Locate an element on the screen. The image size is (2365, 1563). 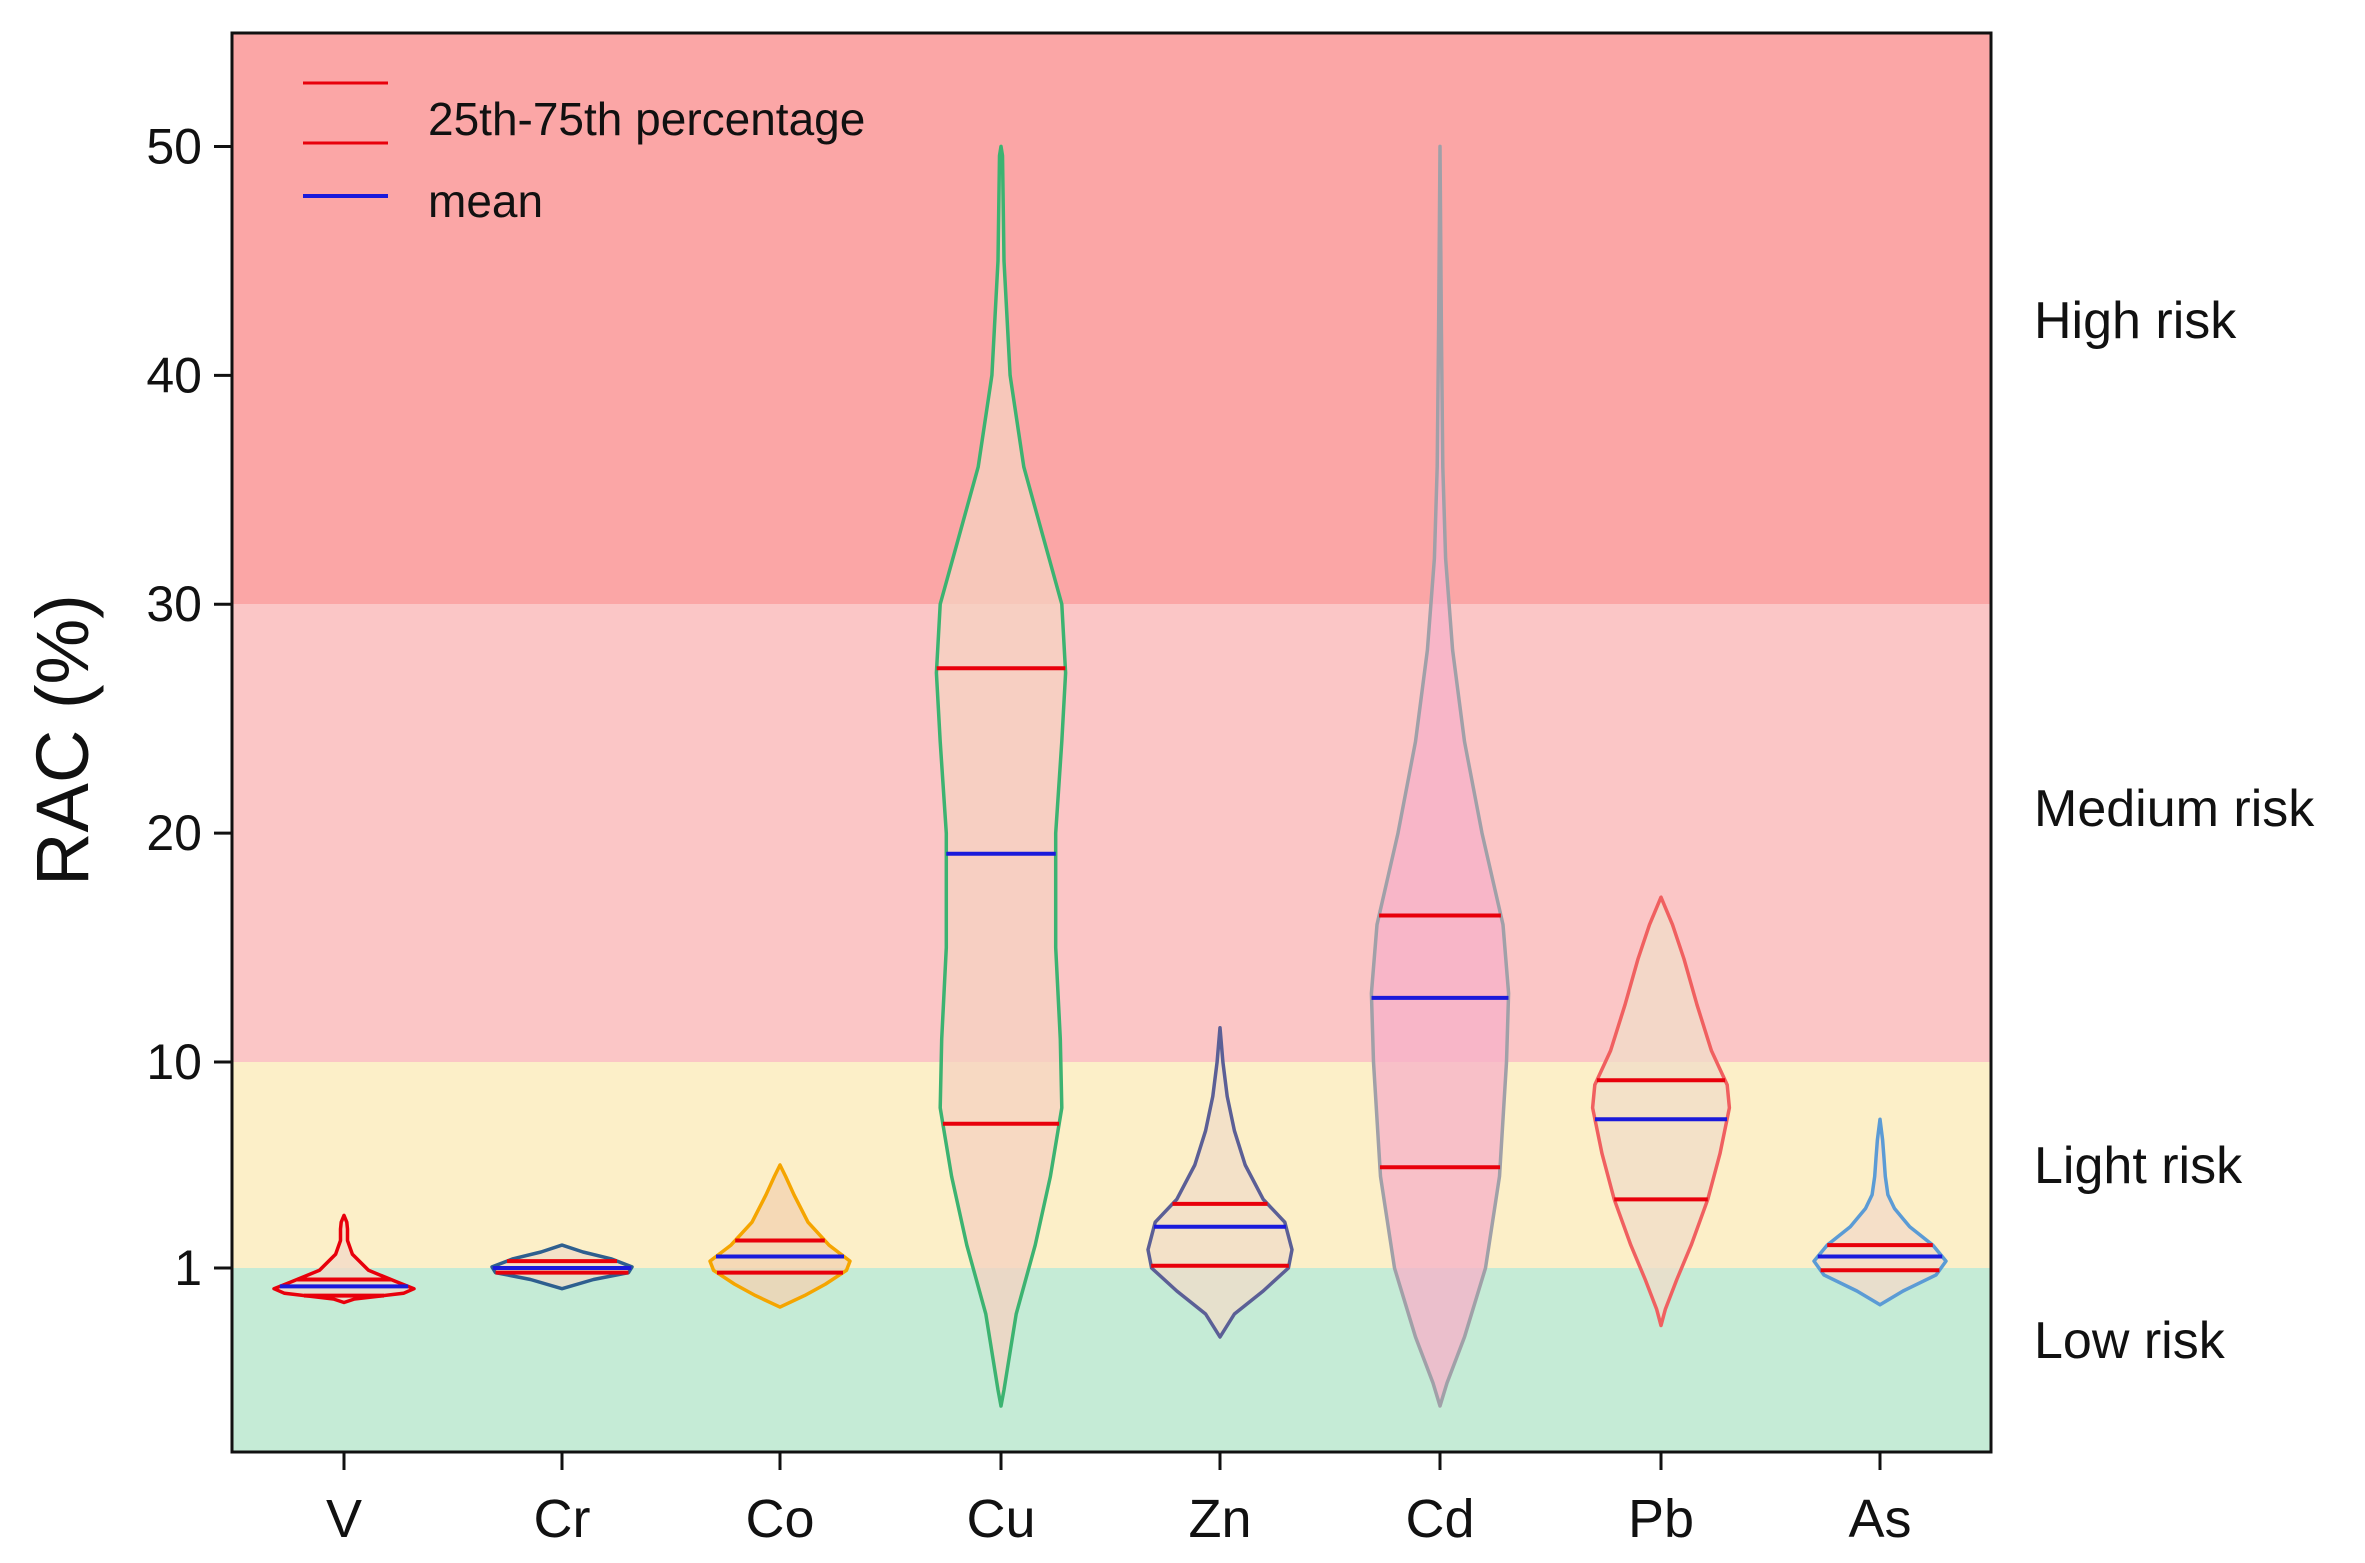
zone-label-low-risk: Low risk is located at coordinates (2130, 1341).